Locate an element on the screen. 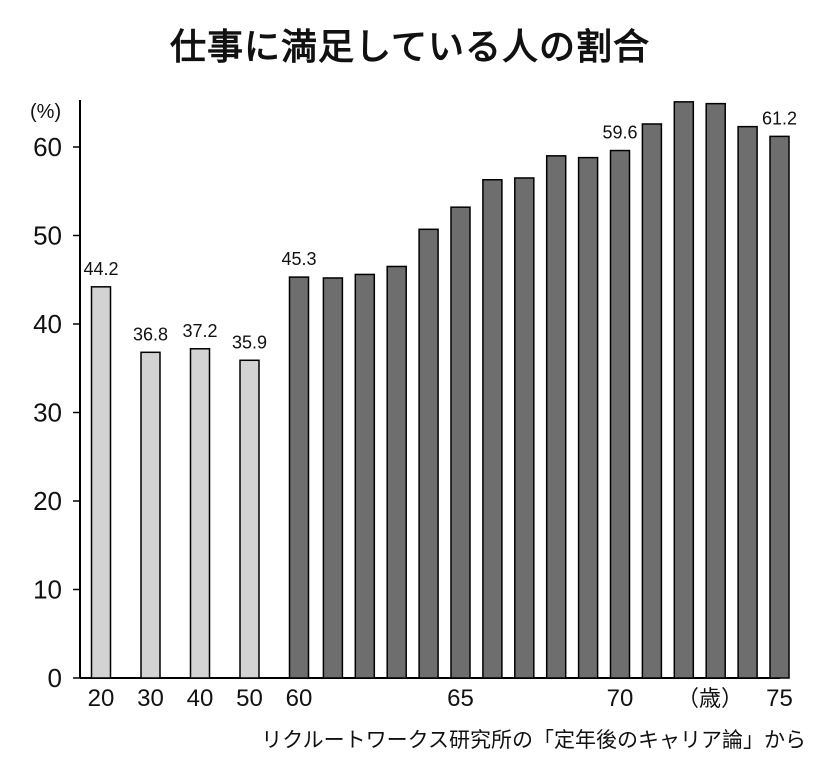 This screenshot has width=820, height=771. y-tick-label: 10 is located at coordinates (47, 590).